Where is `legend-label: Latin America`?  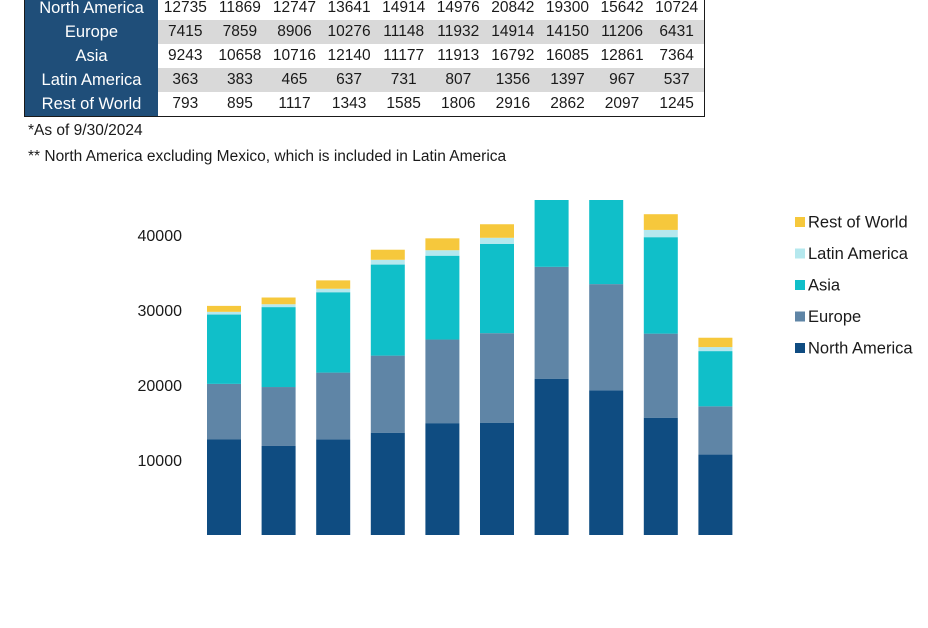 legend-label: Latin America is located at coordinates (858, 254).